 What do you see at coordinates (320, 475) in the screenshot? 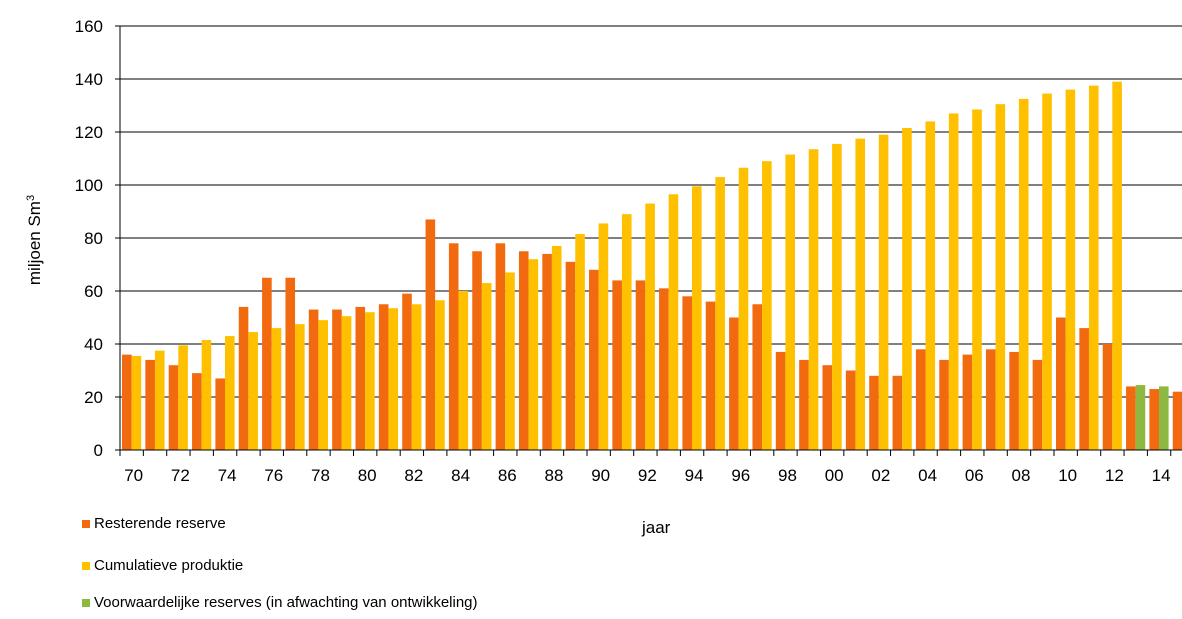
I see `x-tick-label: 78` at bounding box center [320, 475].